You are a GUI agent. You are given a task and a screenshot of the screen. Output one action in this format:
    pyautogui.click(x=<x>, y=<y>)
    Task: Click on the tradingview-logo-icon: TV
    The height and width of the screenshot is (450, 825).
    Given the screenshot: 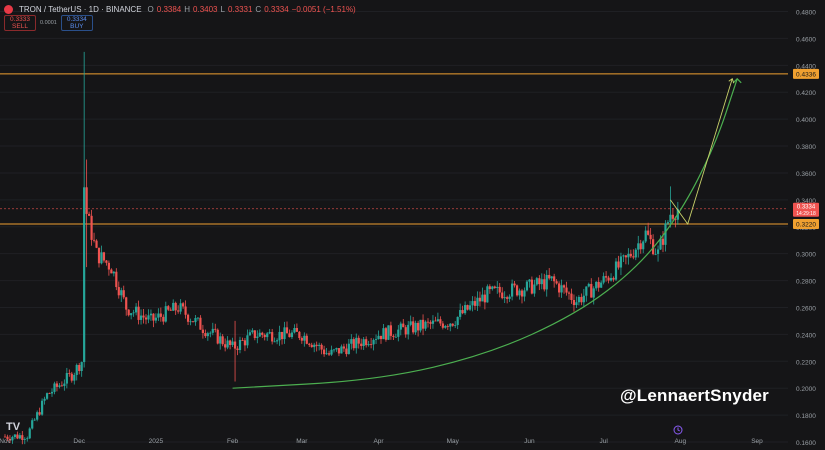 What is the action you would take?
    pyautogui.click(x=13, y=427)
    